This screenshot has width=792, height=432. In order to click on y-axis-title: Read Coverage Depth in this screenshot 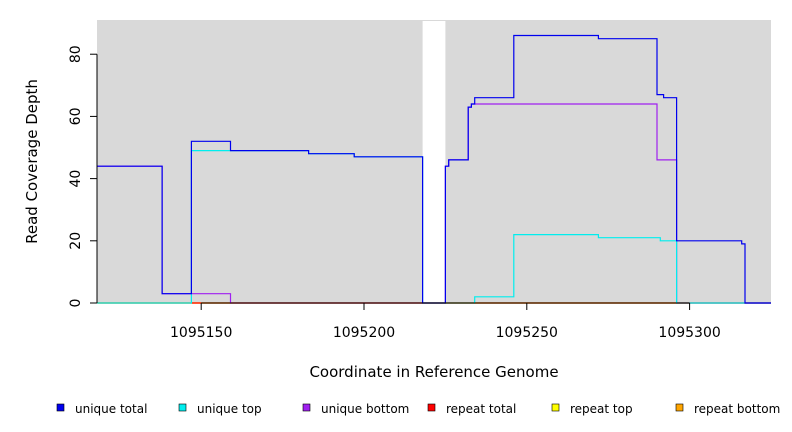, I will do `click(32, 161)`.